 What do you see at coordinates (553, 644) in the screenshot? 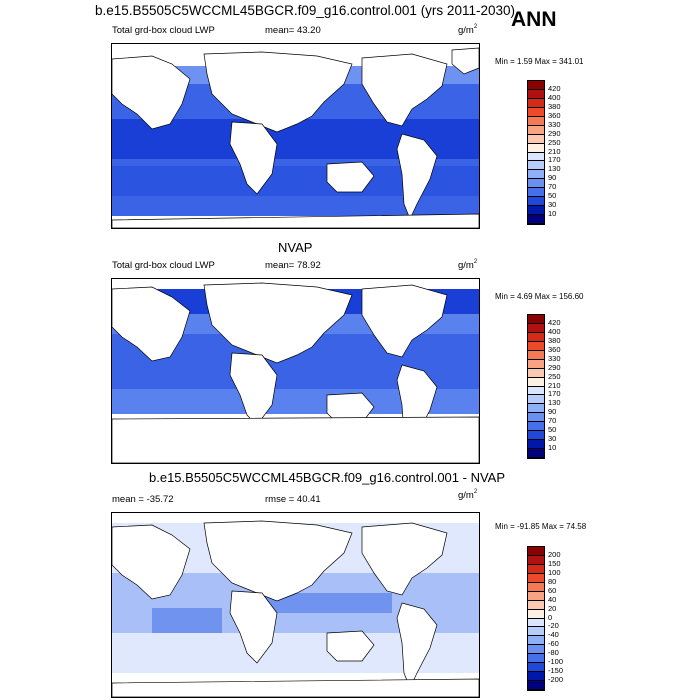
I see `colorbar-tick-label: -60` at bounding box center [553, 644].